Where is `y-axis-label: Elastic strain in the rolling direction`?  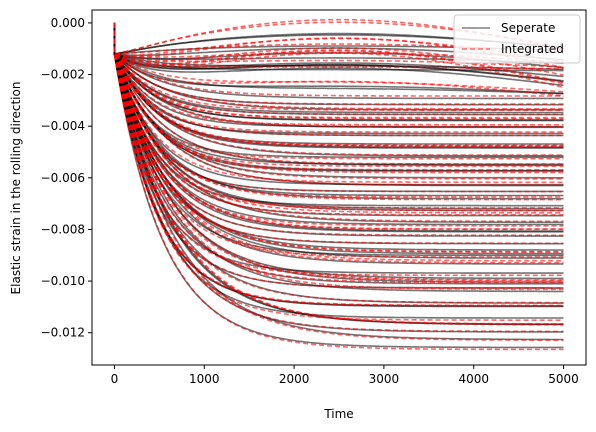 y-axis-label: Elastic strain in the rolling direction is located at coordinates (16, 188).